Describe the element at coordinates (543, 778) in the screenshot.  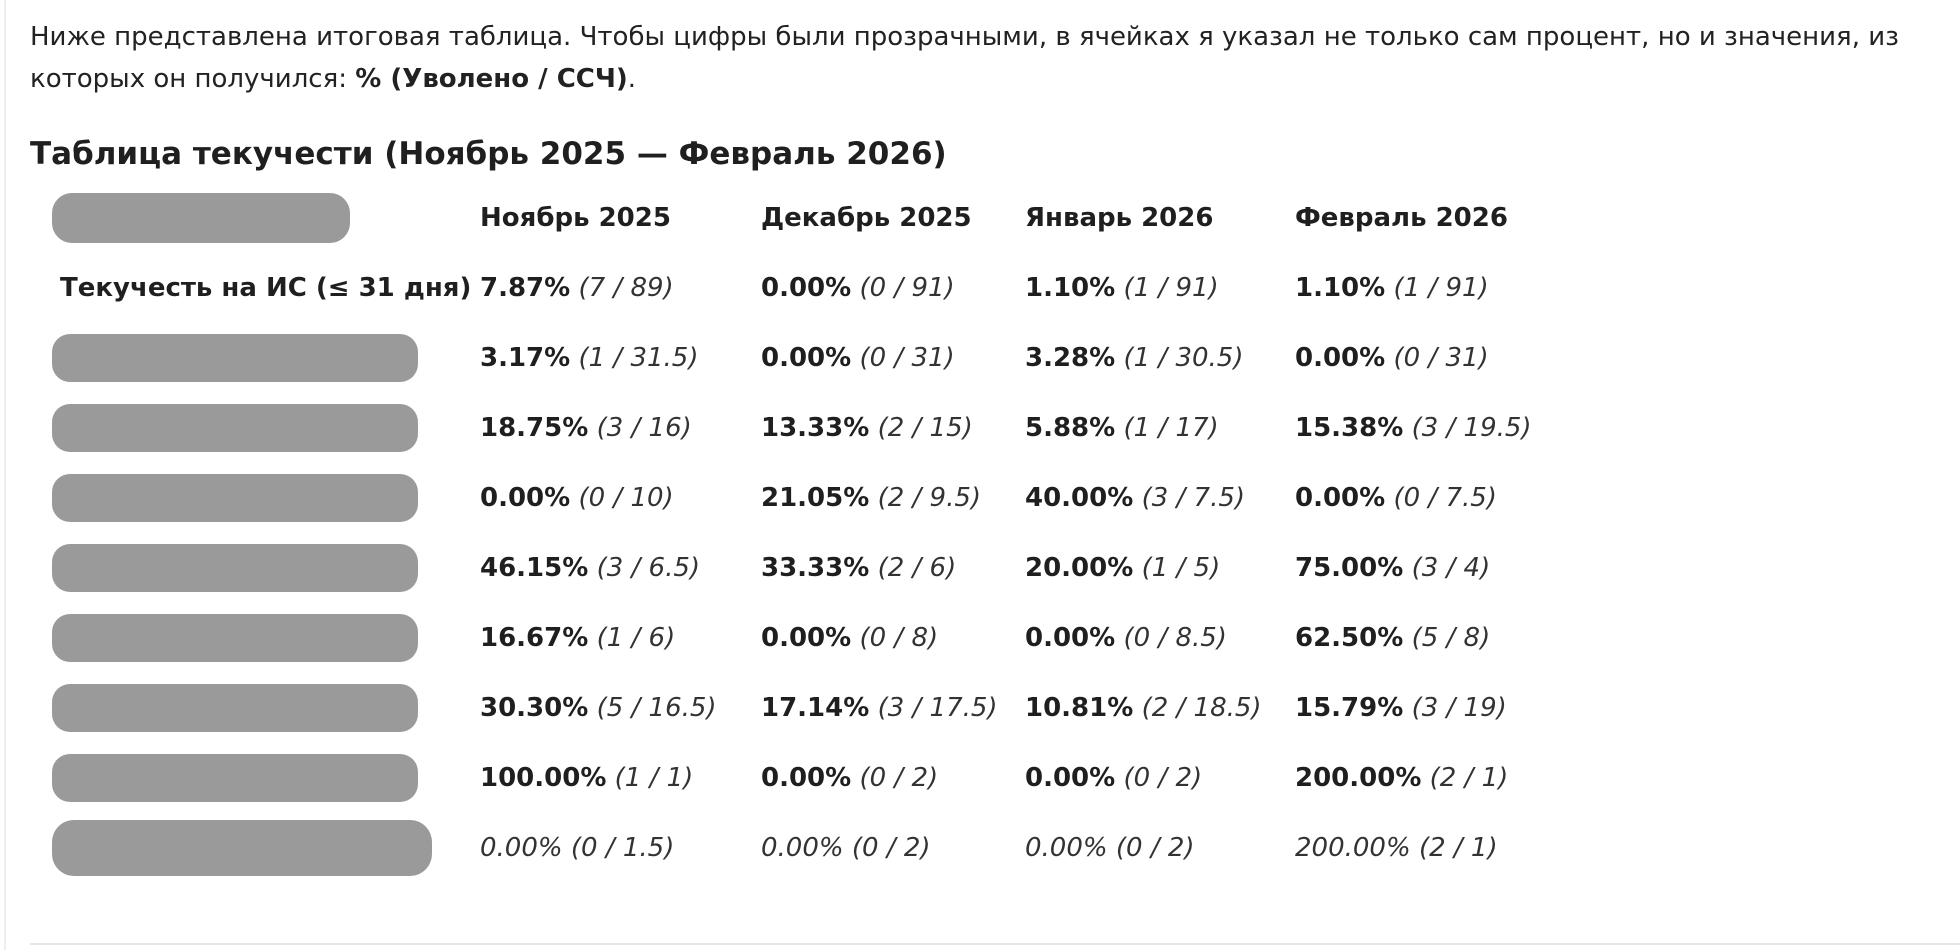
I see `percent-value: 100.00%` at that location.